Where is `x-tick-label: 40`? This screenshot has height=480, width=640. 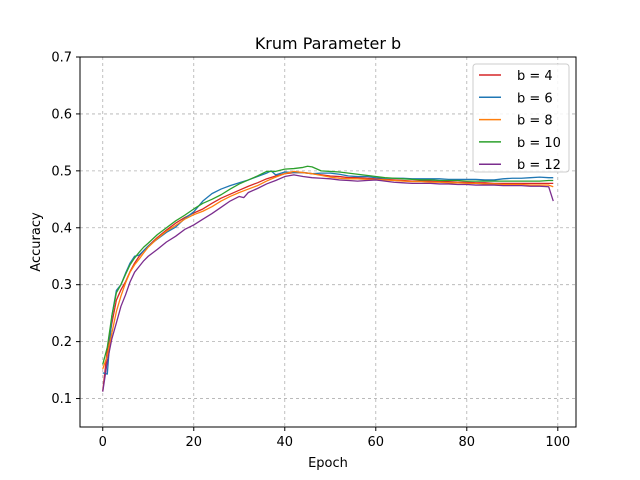 x-tick-label: 40 is located at coordinates (284, 442).